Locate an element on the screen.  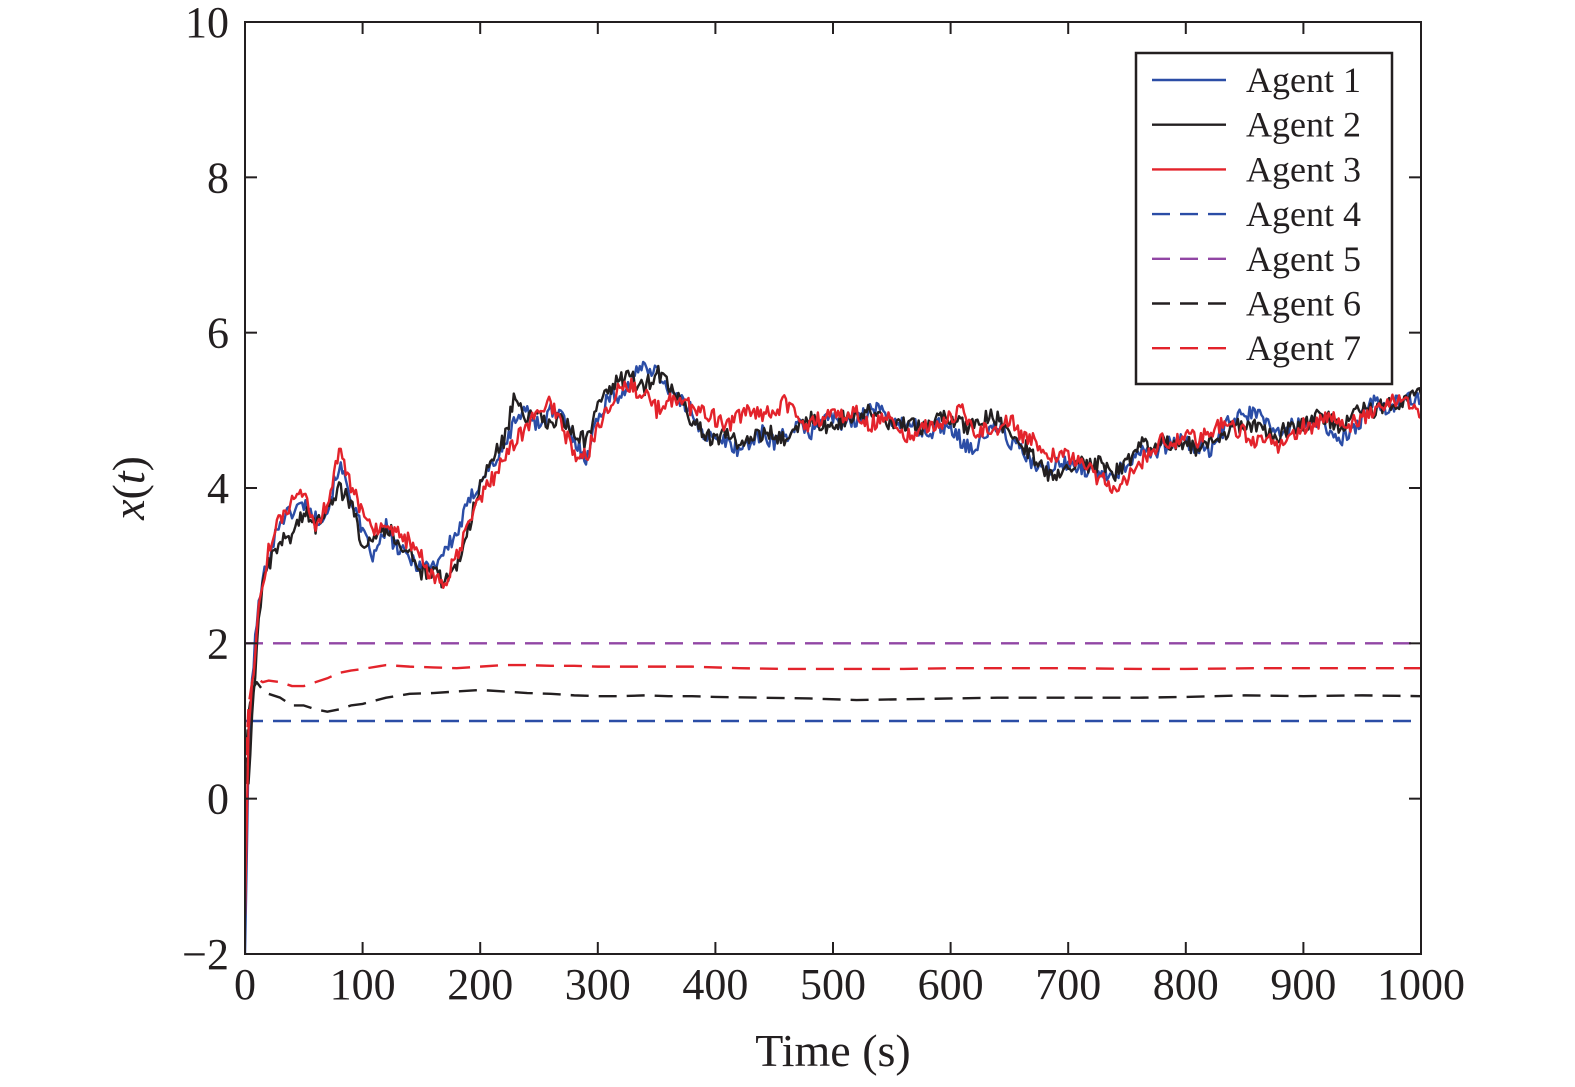
legend-label: Agent 7 is located at coordinates (1303, 348).